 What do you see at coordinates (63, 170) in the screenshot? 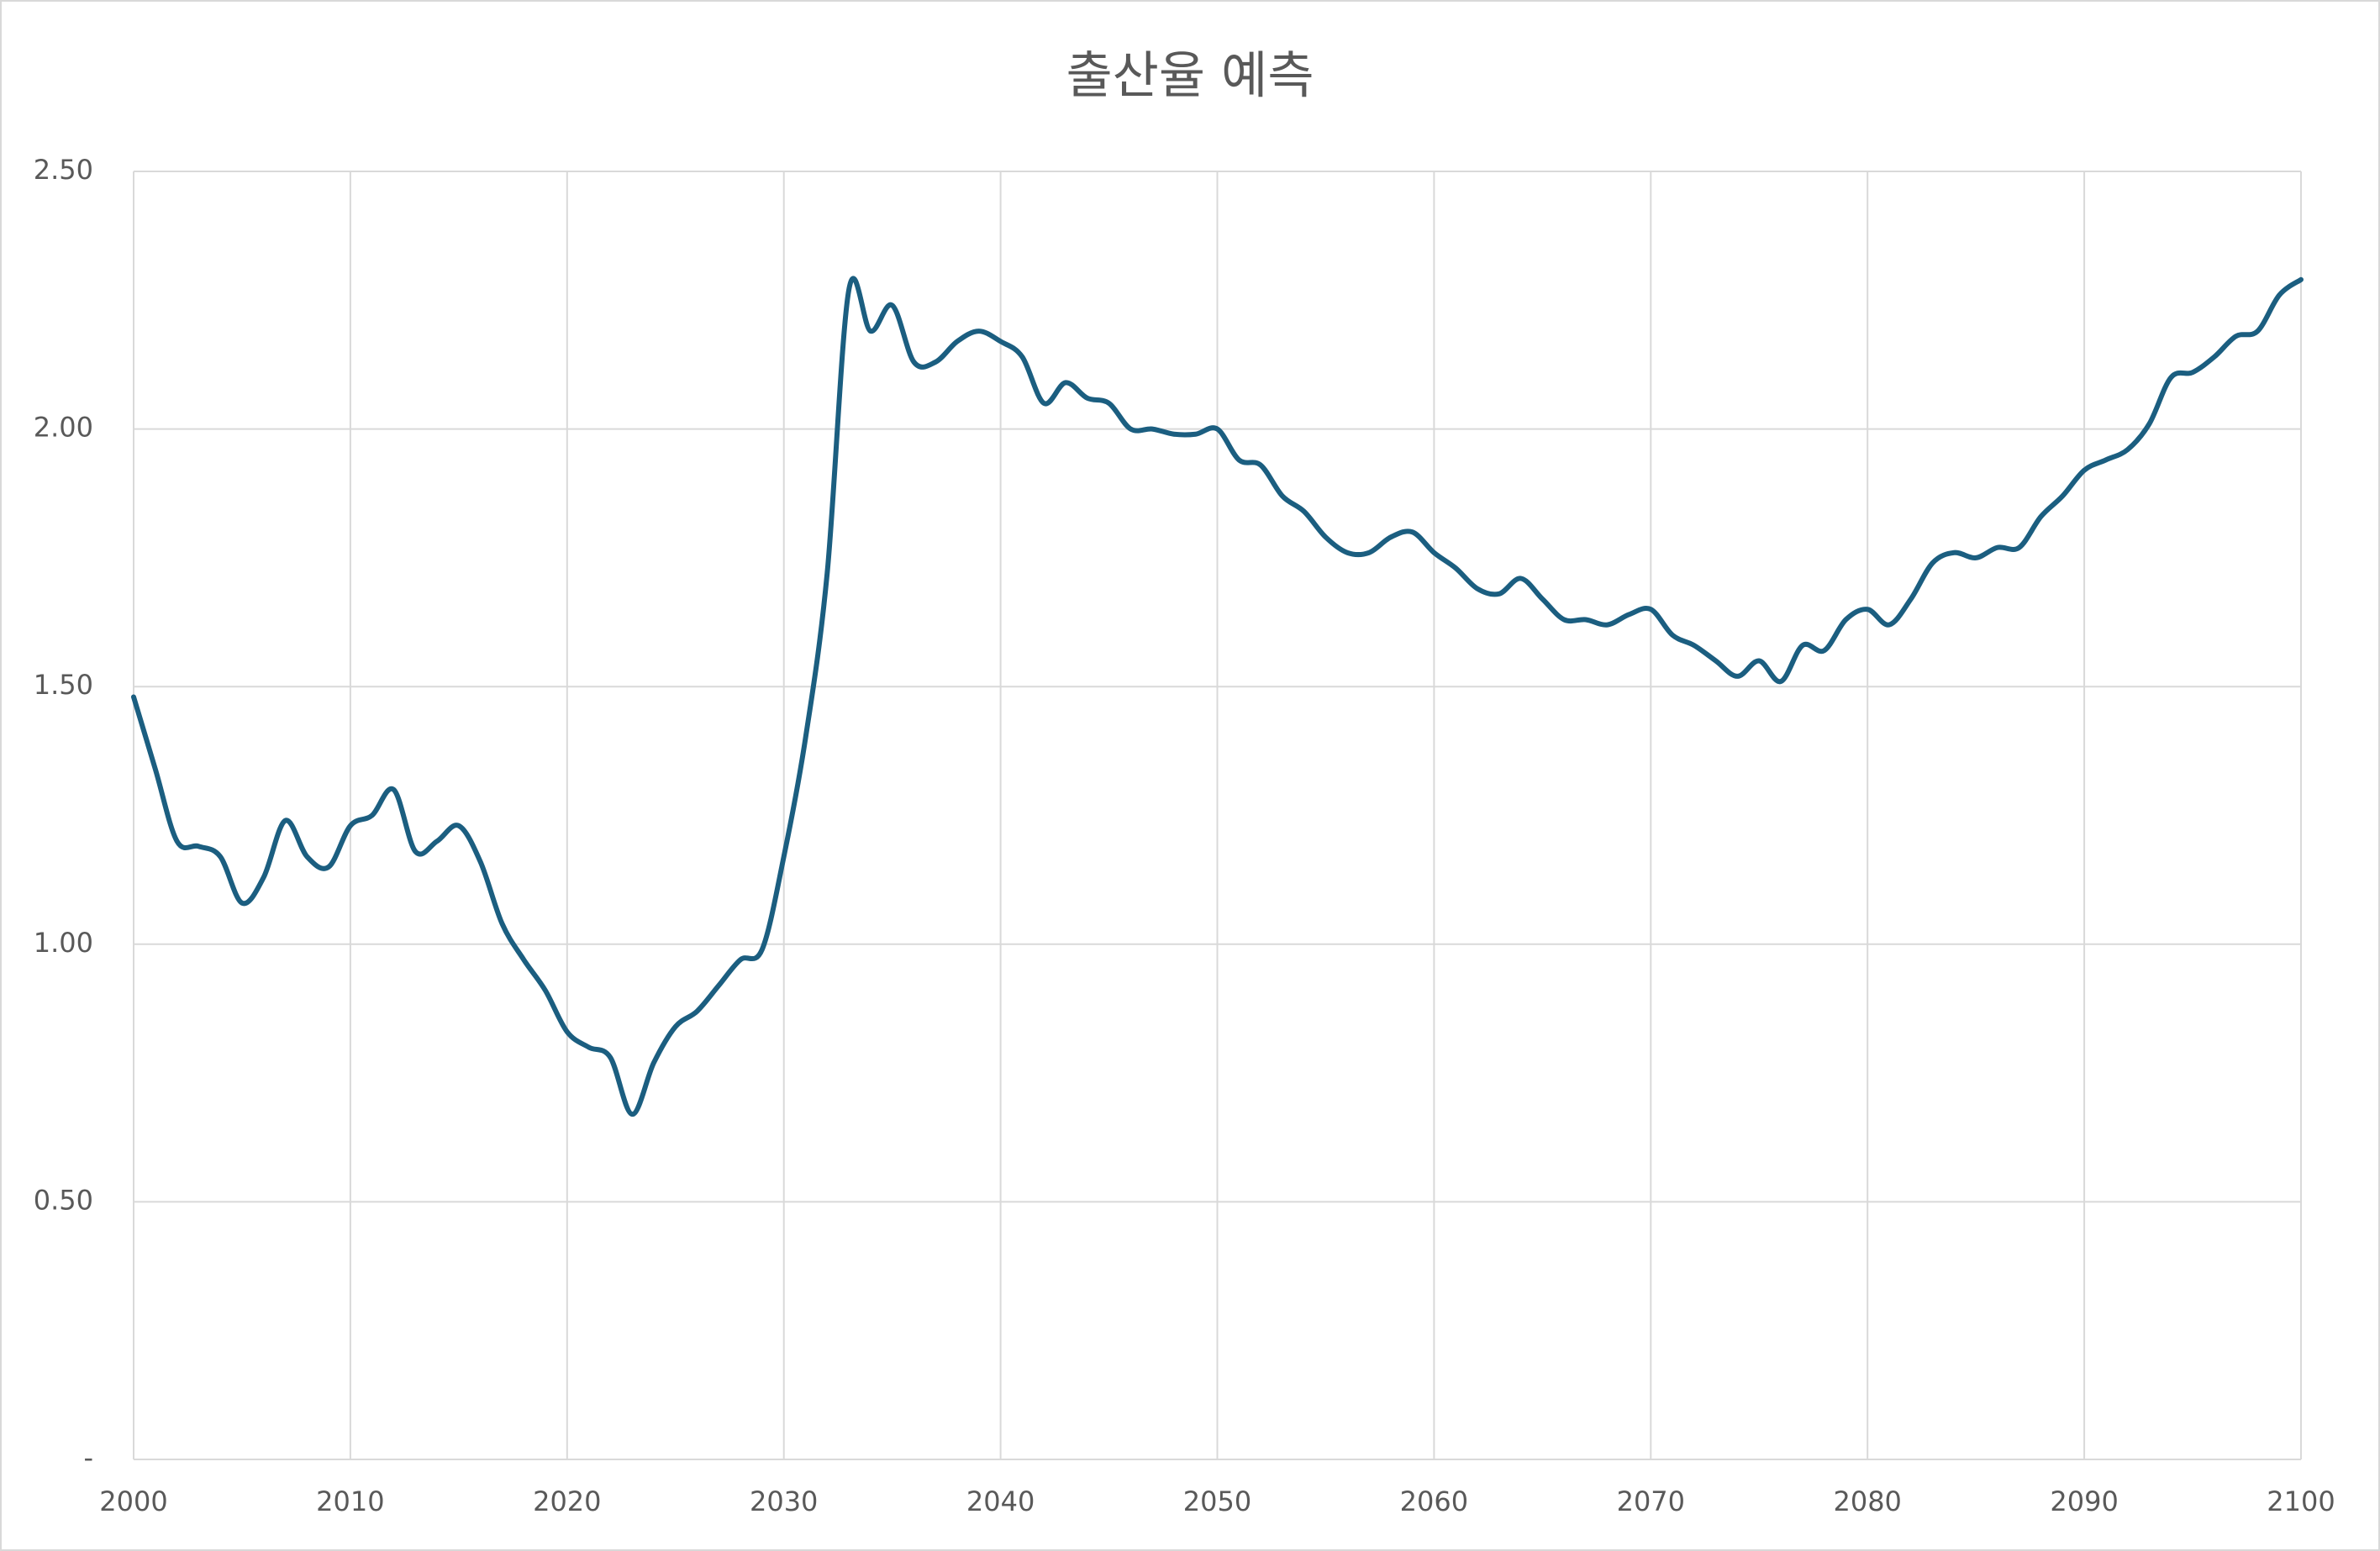
I see `y-tick-label: 2.50` at bounding box center [63, 170].